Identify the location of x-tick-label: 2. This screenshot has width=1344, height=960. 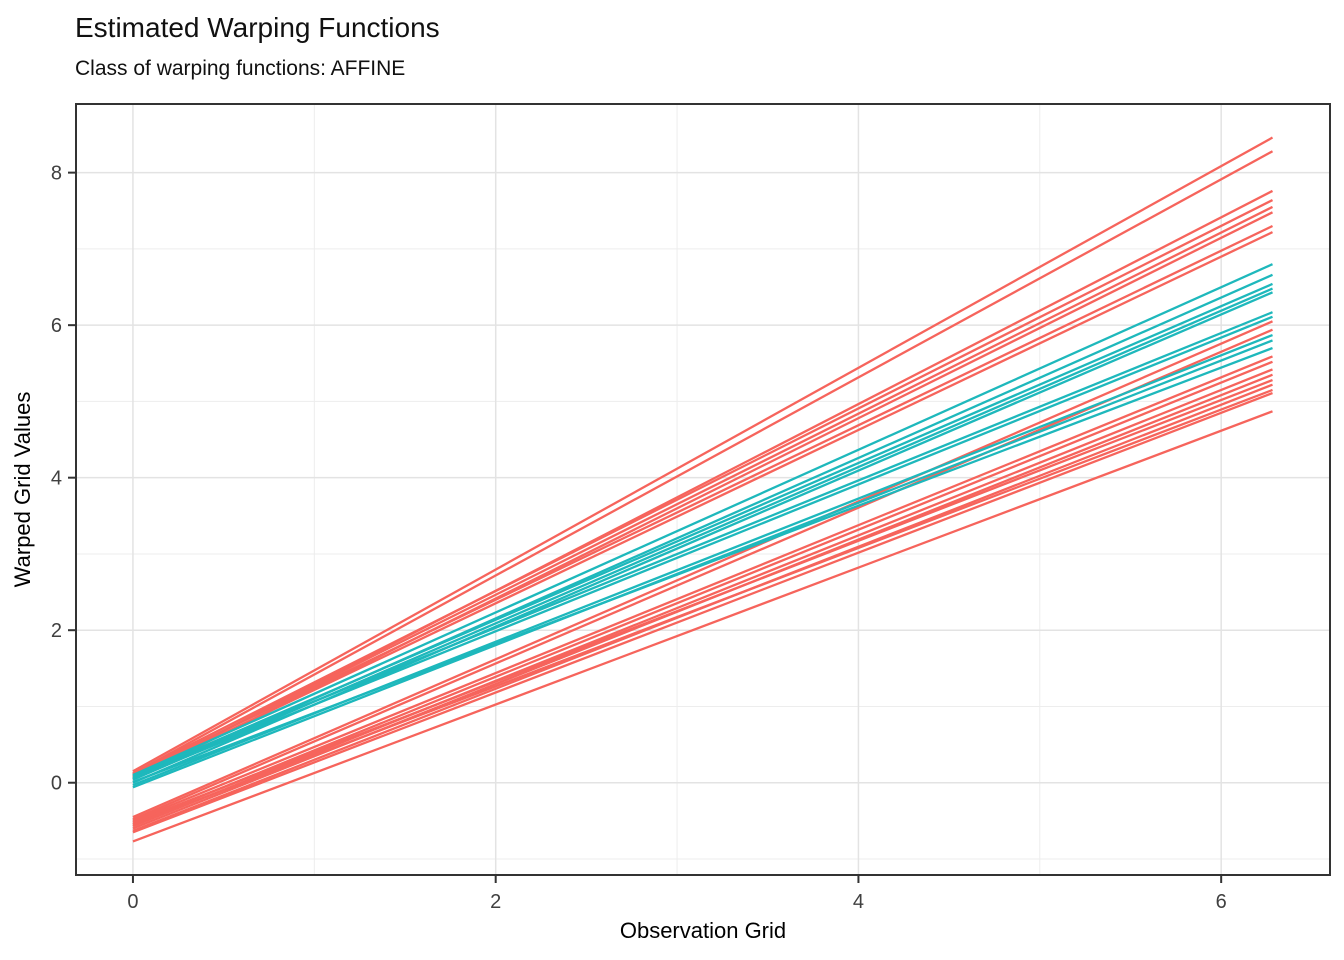
(495, 902).